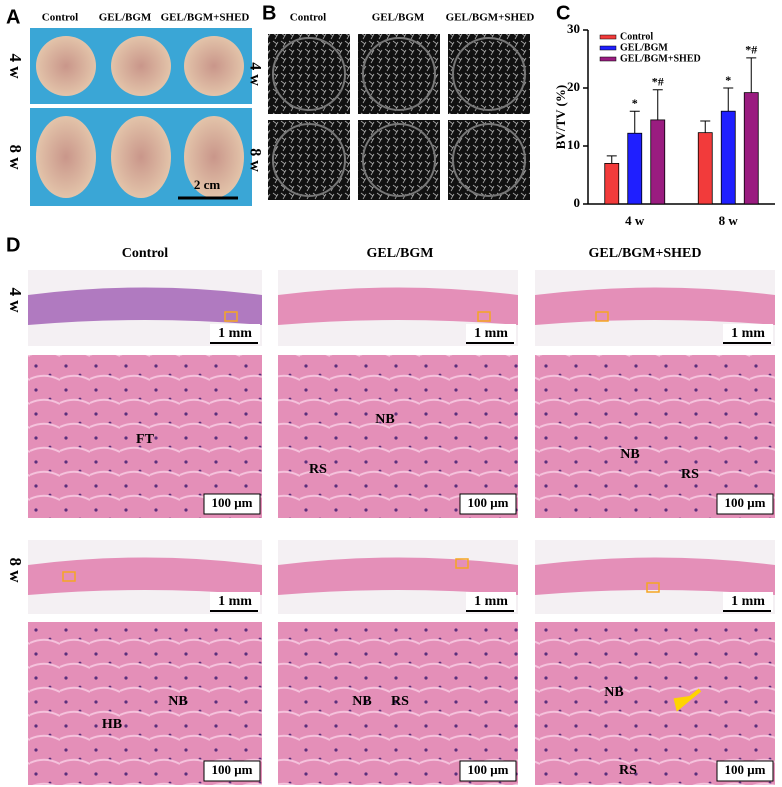 The image size is (782, 787). Describe the element at coordinates (729, 220) in the screenshot. I see `x-tick-label: 8 w` at that location.